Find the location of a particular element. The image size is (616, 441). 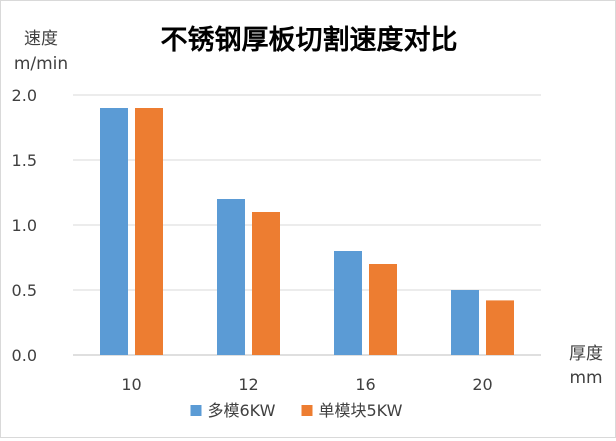

y-tick-label: 1.0 is located at coordinates (24, 225).